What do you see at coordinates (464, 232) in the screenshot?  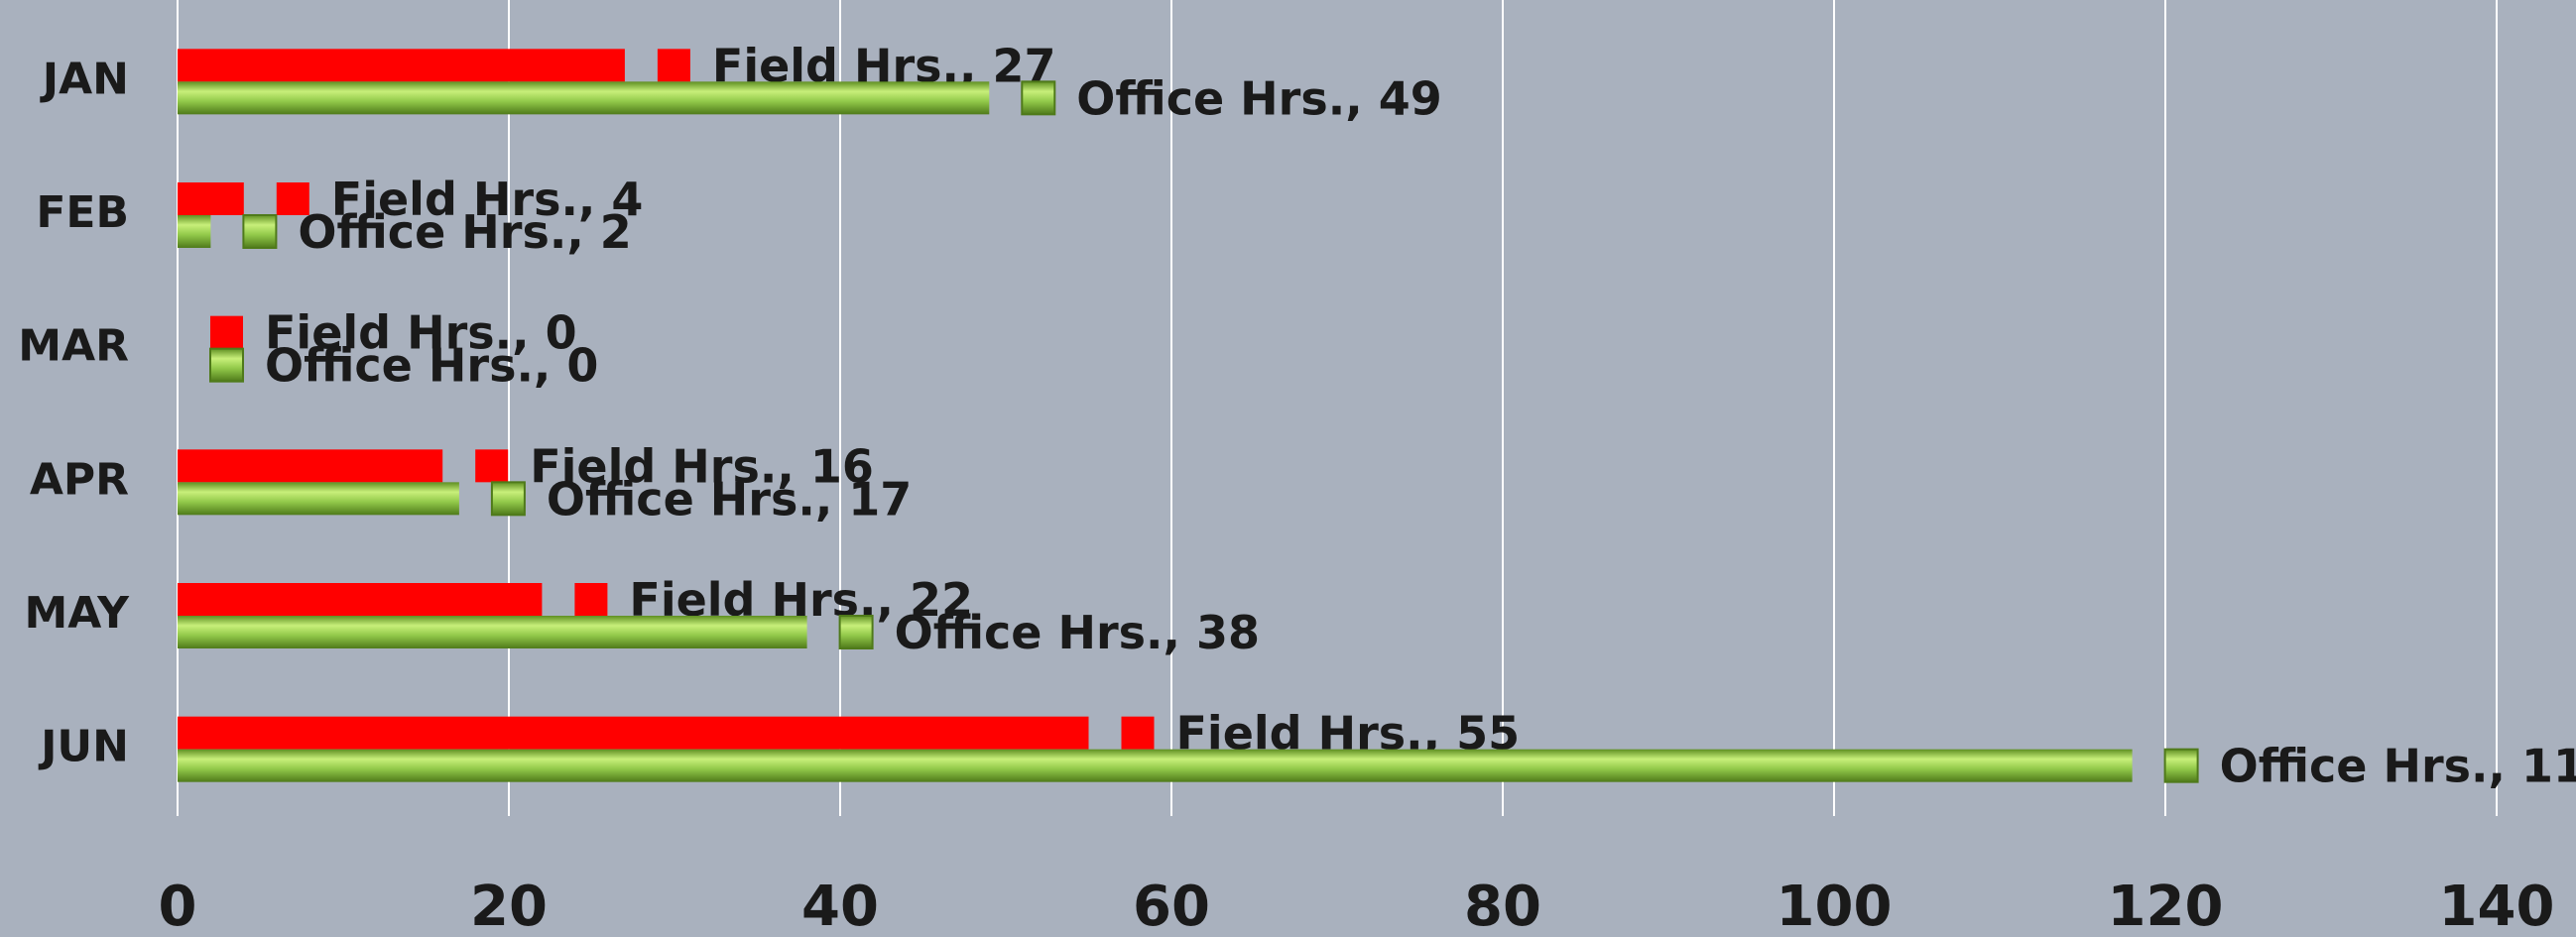 I see `data-label: Office Hrs., 2` at bounding box center [464, 232].